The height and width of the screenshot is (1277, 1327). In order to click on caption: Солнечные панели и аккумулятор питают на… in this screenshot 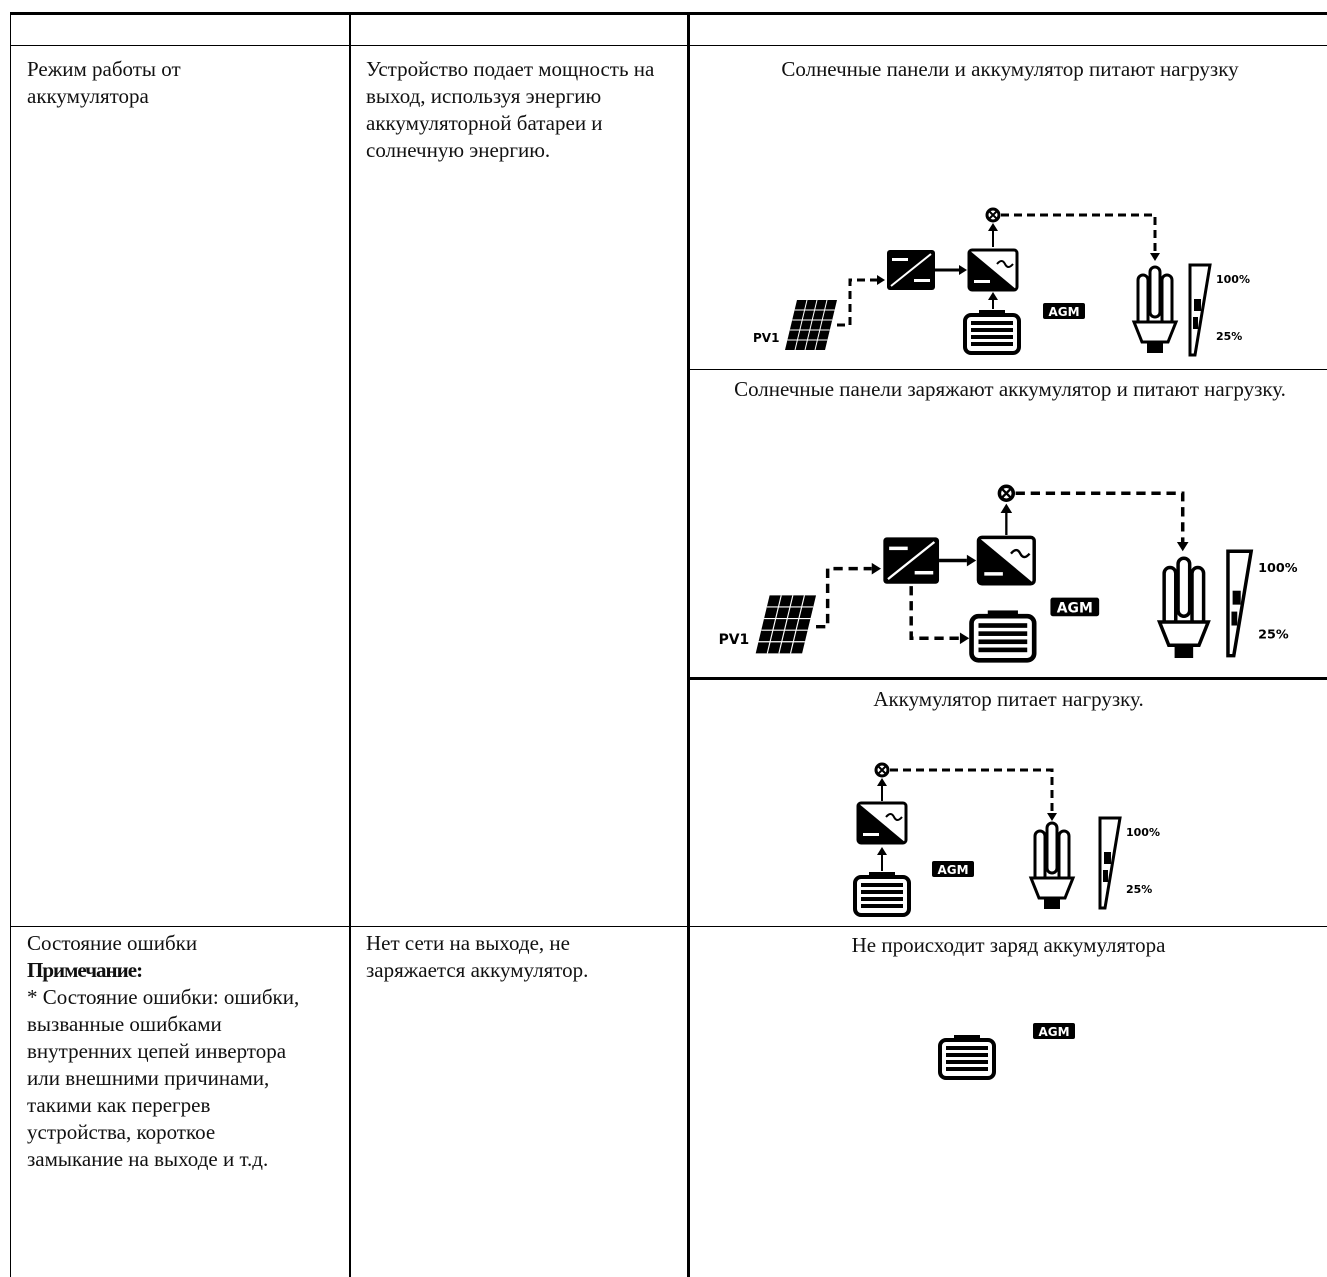, I will do `click(1010, 69)`.